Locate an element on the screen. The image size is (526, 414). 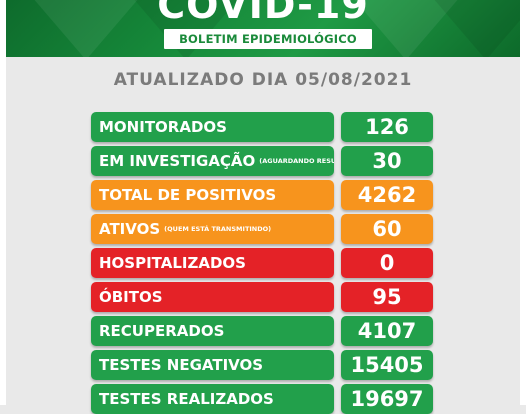
stat-label-text: RECUPERADOS is located at coordinates (162, 331).